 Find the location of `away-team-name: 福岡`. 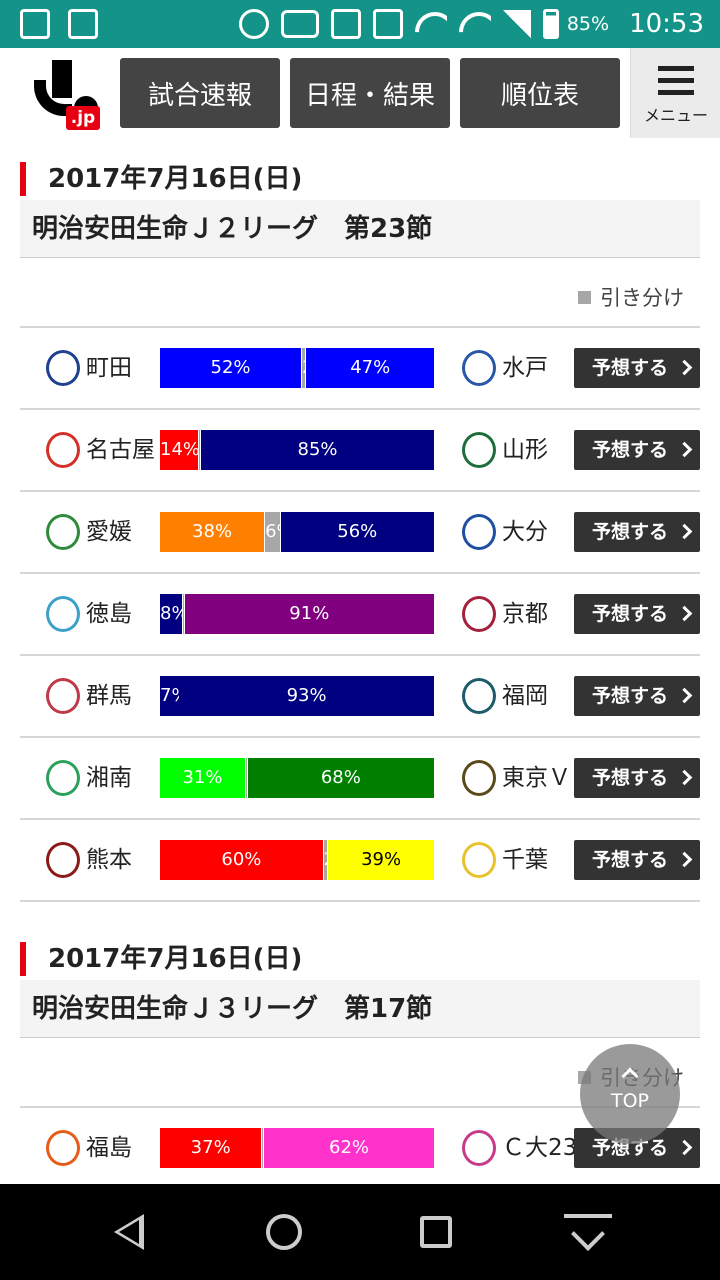

away-team-name: 福岡 is located at coordinates (525, 696).